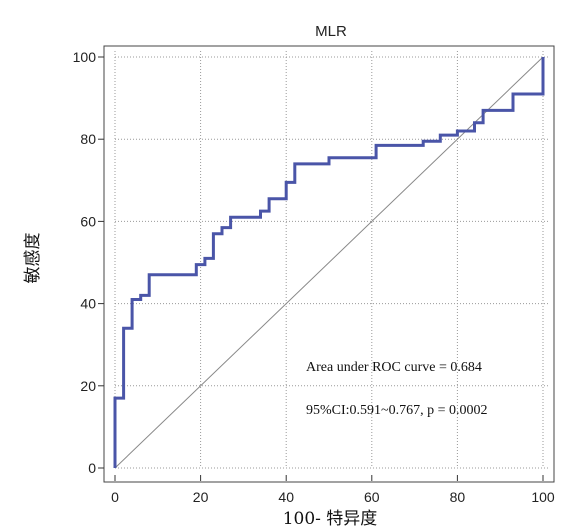  Describe the element at coordinates (88, 139) in the screenshot. I see `y-tick-label: 80` at that location.